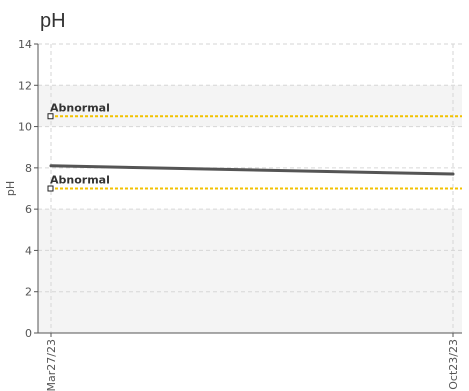 This screenshot has height=391, width=469. What do you see at coordinates (80, 180) in the screenshot?
I see `threshold-label-1: Abnormal` at bounding box center [80, 180].